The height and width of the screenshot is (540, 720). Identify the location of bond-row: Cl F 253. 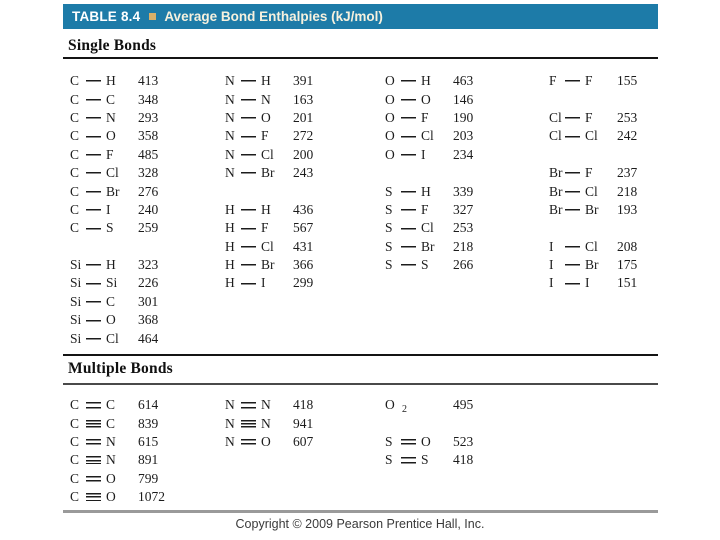
(593, 118).